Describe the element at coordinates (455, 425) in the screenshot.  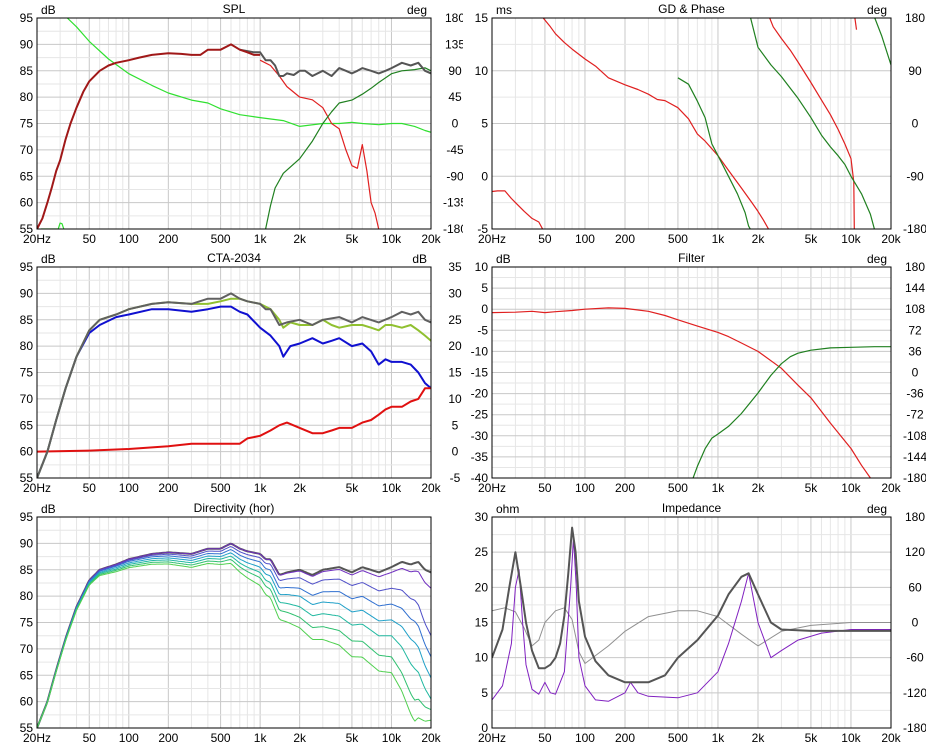
I see `y2-tick-label: 5` at that location.